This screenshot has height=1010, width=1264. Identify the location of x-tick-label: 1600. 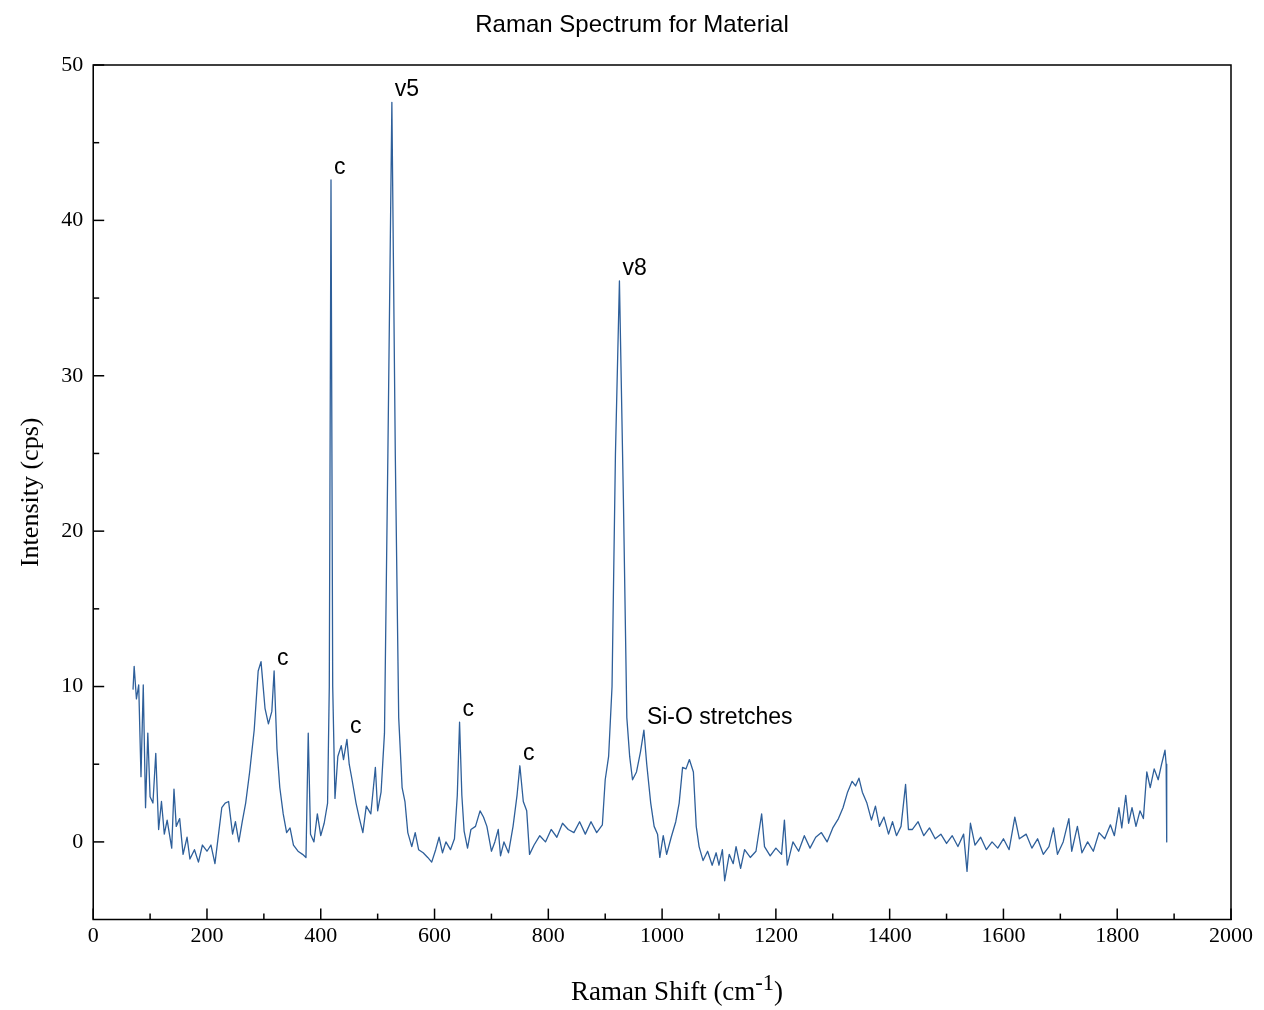
(1003, 934).